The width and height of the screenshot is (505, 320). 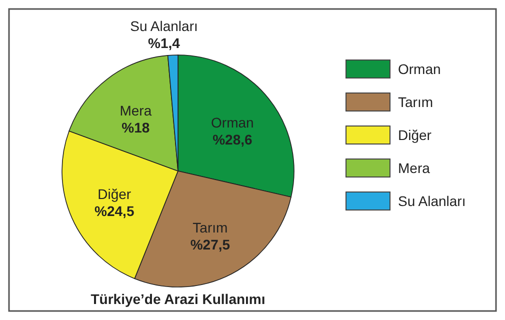 I want to click on slice-label: Tarım, so click(x=210, y=228).